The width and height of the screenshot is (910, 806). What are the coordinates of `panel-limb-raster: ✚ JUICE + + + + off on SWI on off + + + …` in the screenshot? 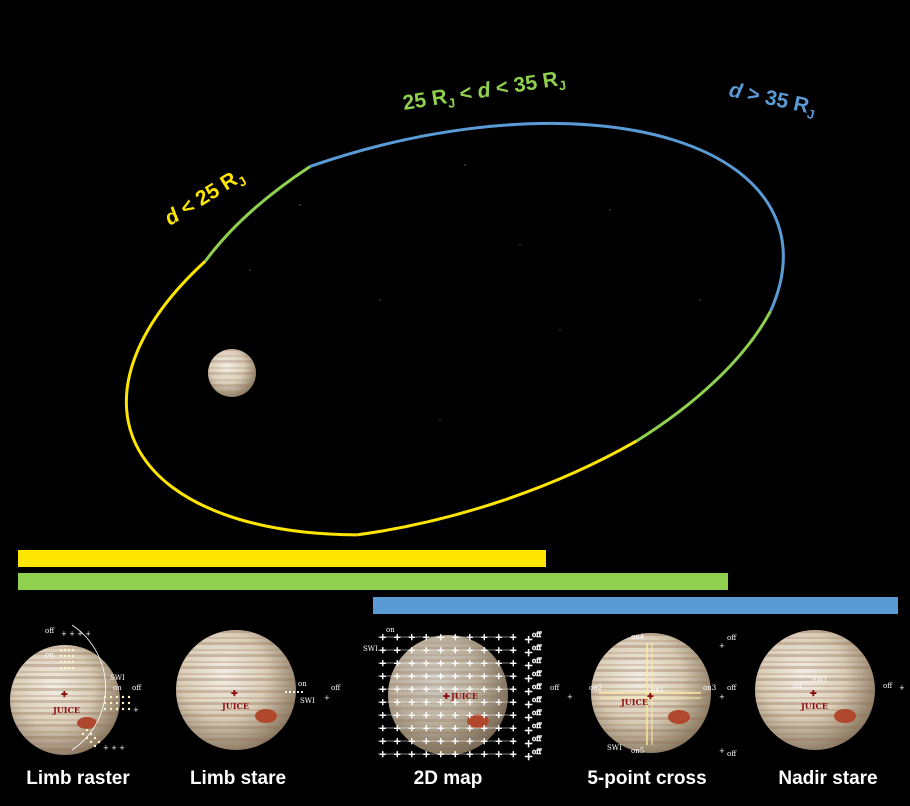 It's located at (76, 689).